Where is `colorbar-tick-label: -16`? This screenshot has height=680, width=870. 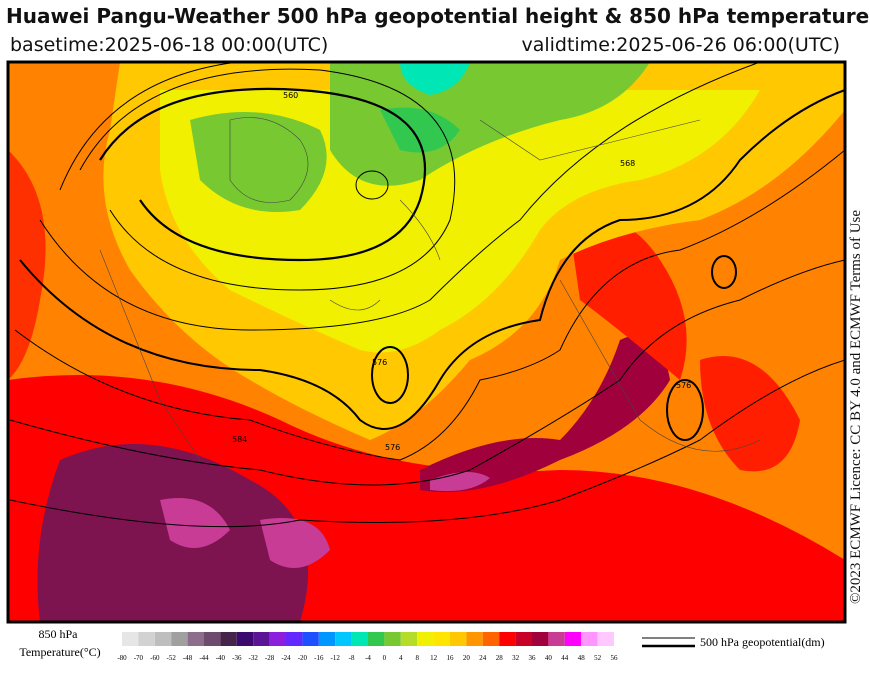
colorbar-tick-label: -16 is located at coordinates (319, 658).